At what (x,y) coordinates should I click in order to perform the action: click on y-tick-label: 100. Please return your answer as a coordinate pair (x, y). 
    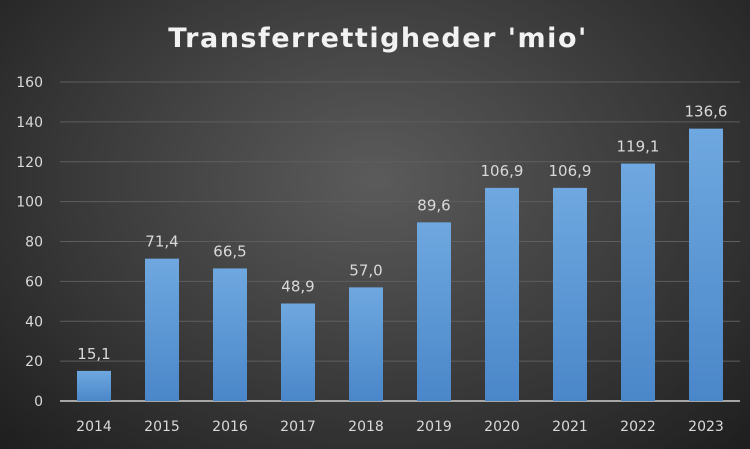
    Looking at the image, I should click on (29, 203).